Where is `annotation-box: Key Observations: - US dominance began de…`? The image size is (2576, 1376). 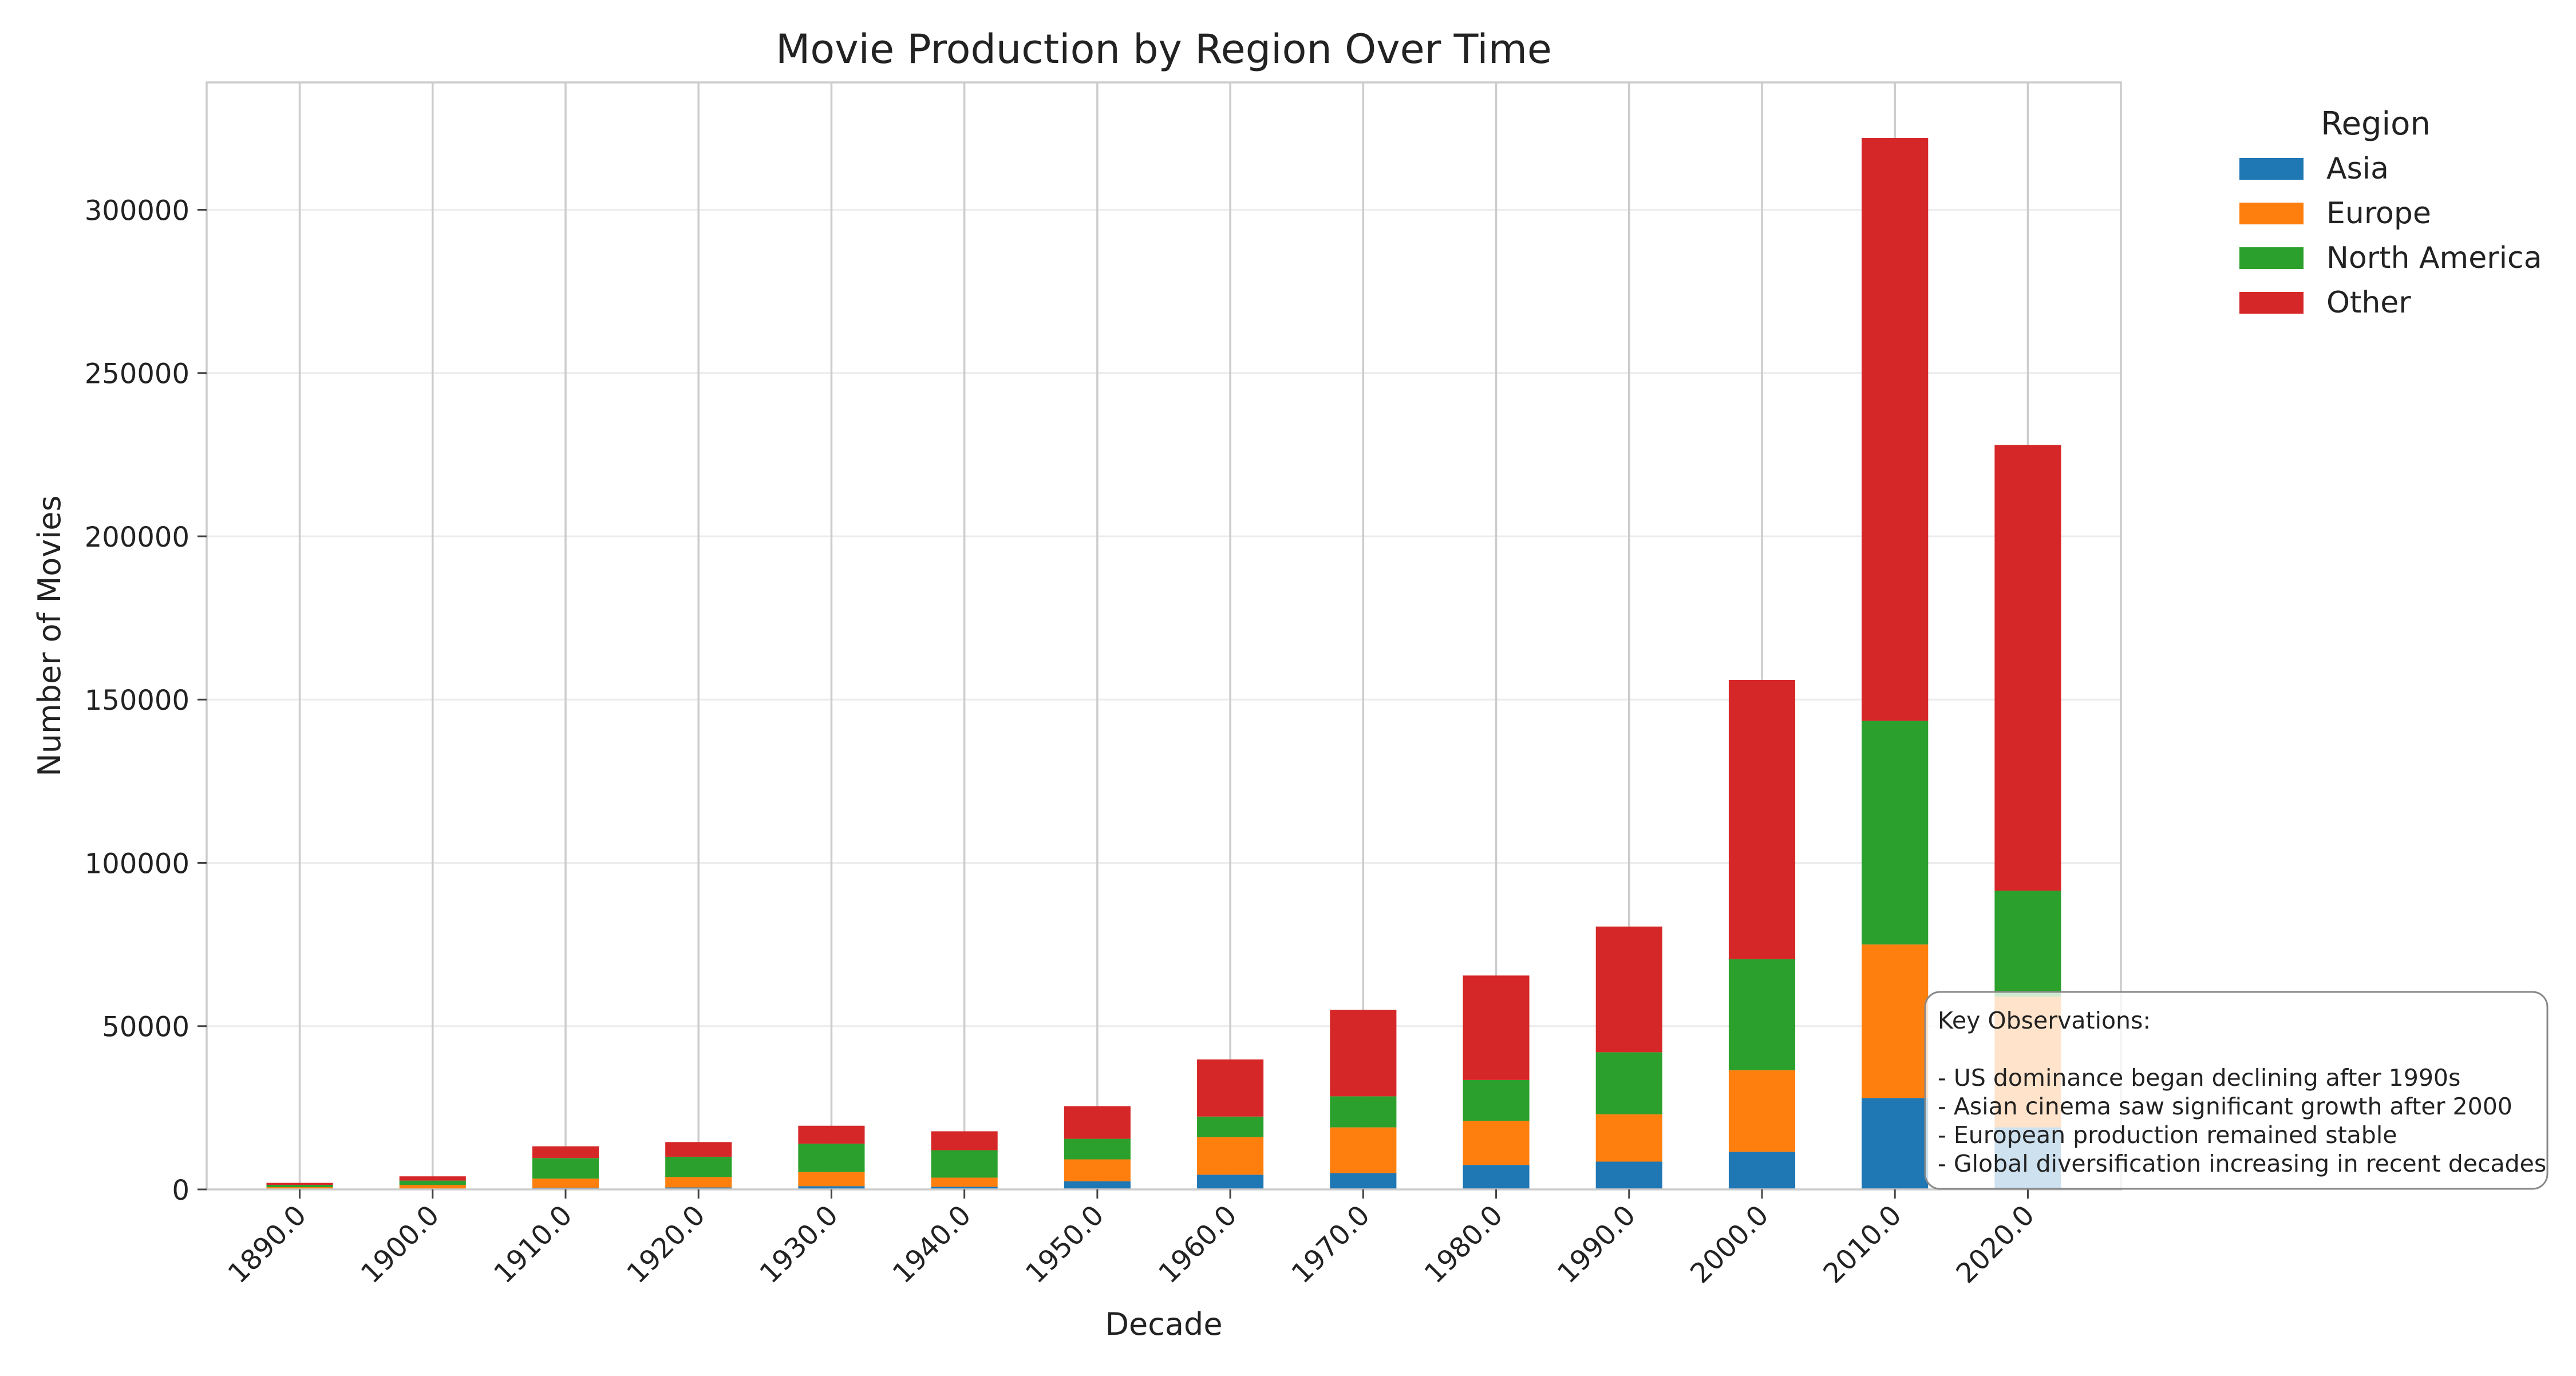 annotation-box: Key Observations: - US dominance began de… is located at coordinates (2236, 1091).